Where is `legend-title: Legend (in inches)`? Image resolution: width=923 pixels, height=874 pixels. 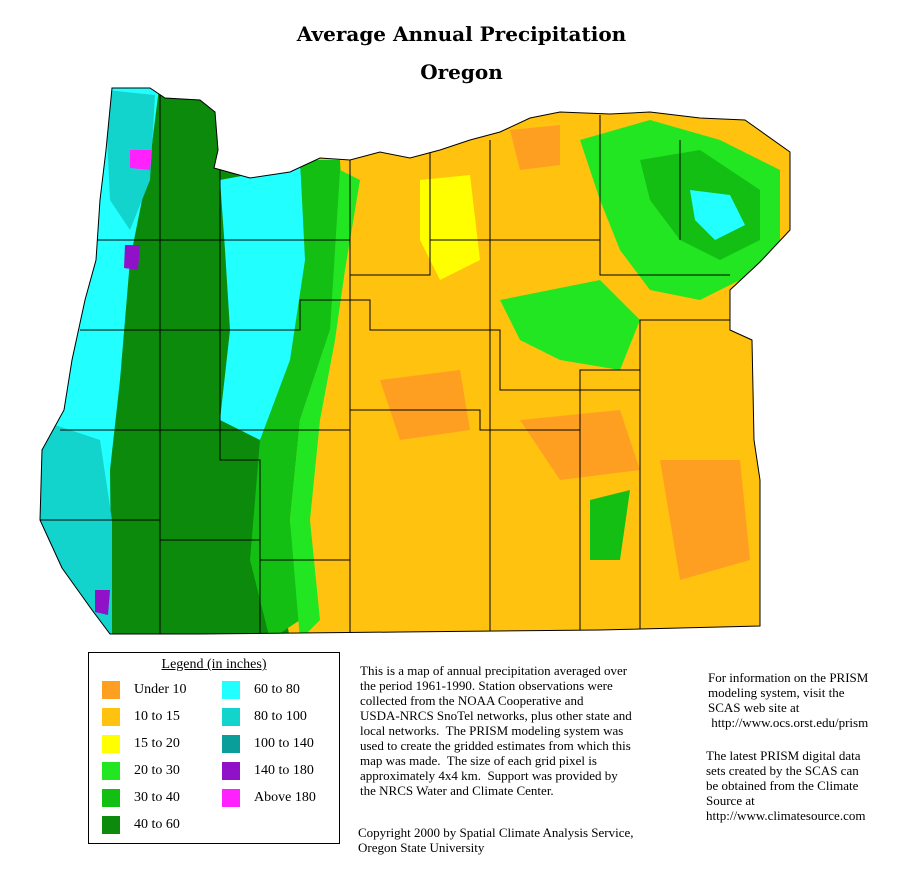 legend-title: Legend (in inches) is located at coordinates (214, 664).